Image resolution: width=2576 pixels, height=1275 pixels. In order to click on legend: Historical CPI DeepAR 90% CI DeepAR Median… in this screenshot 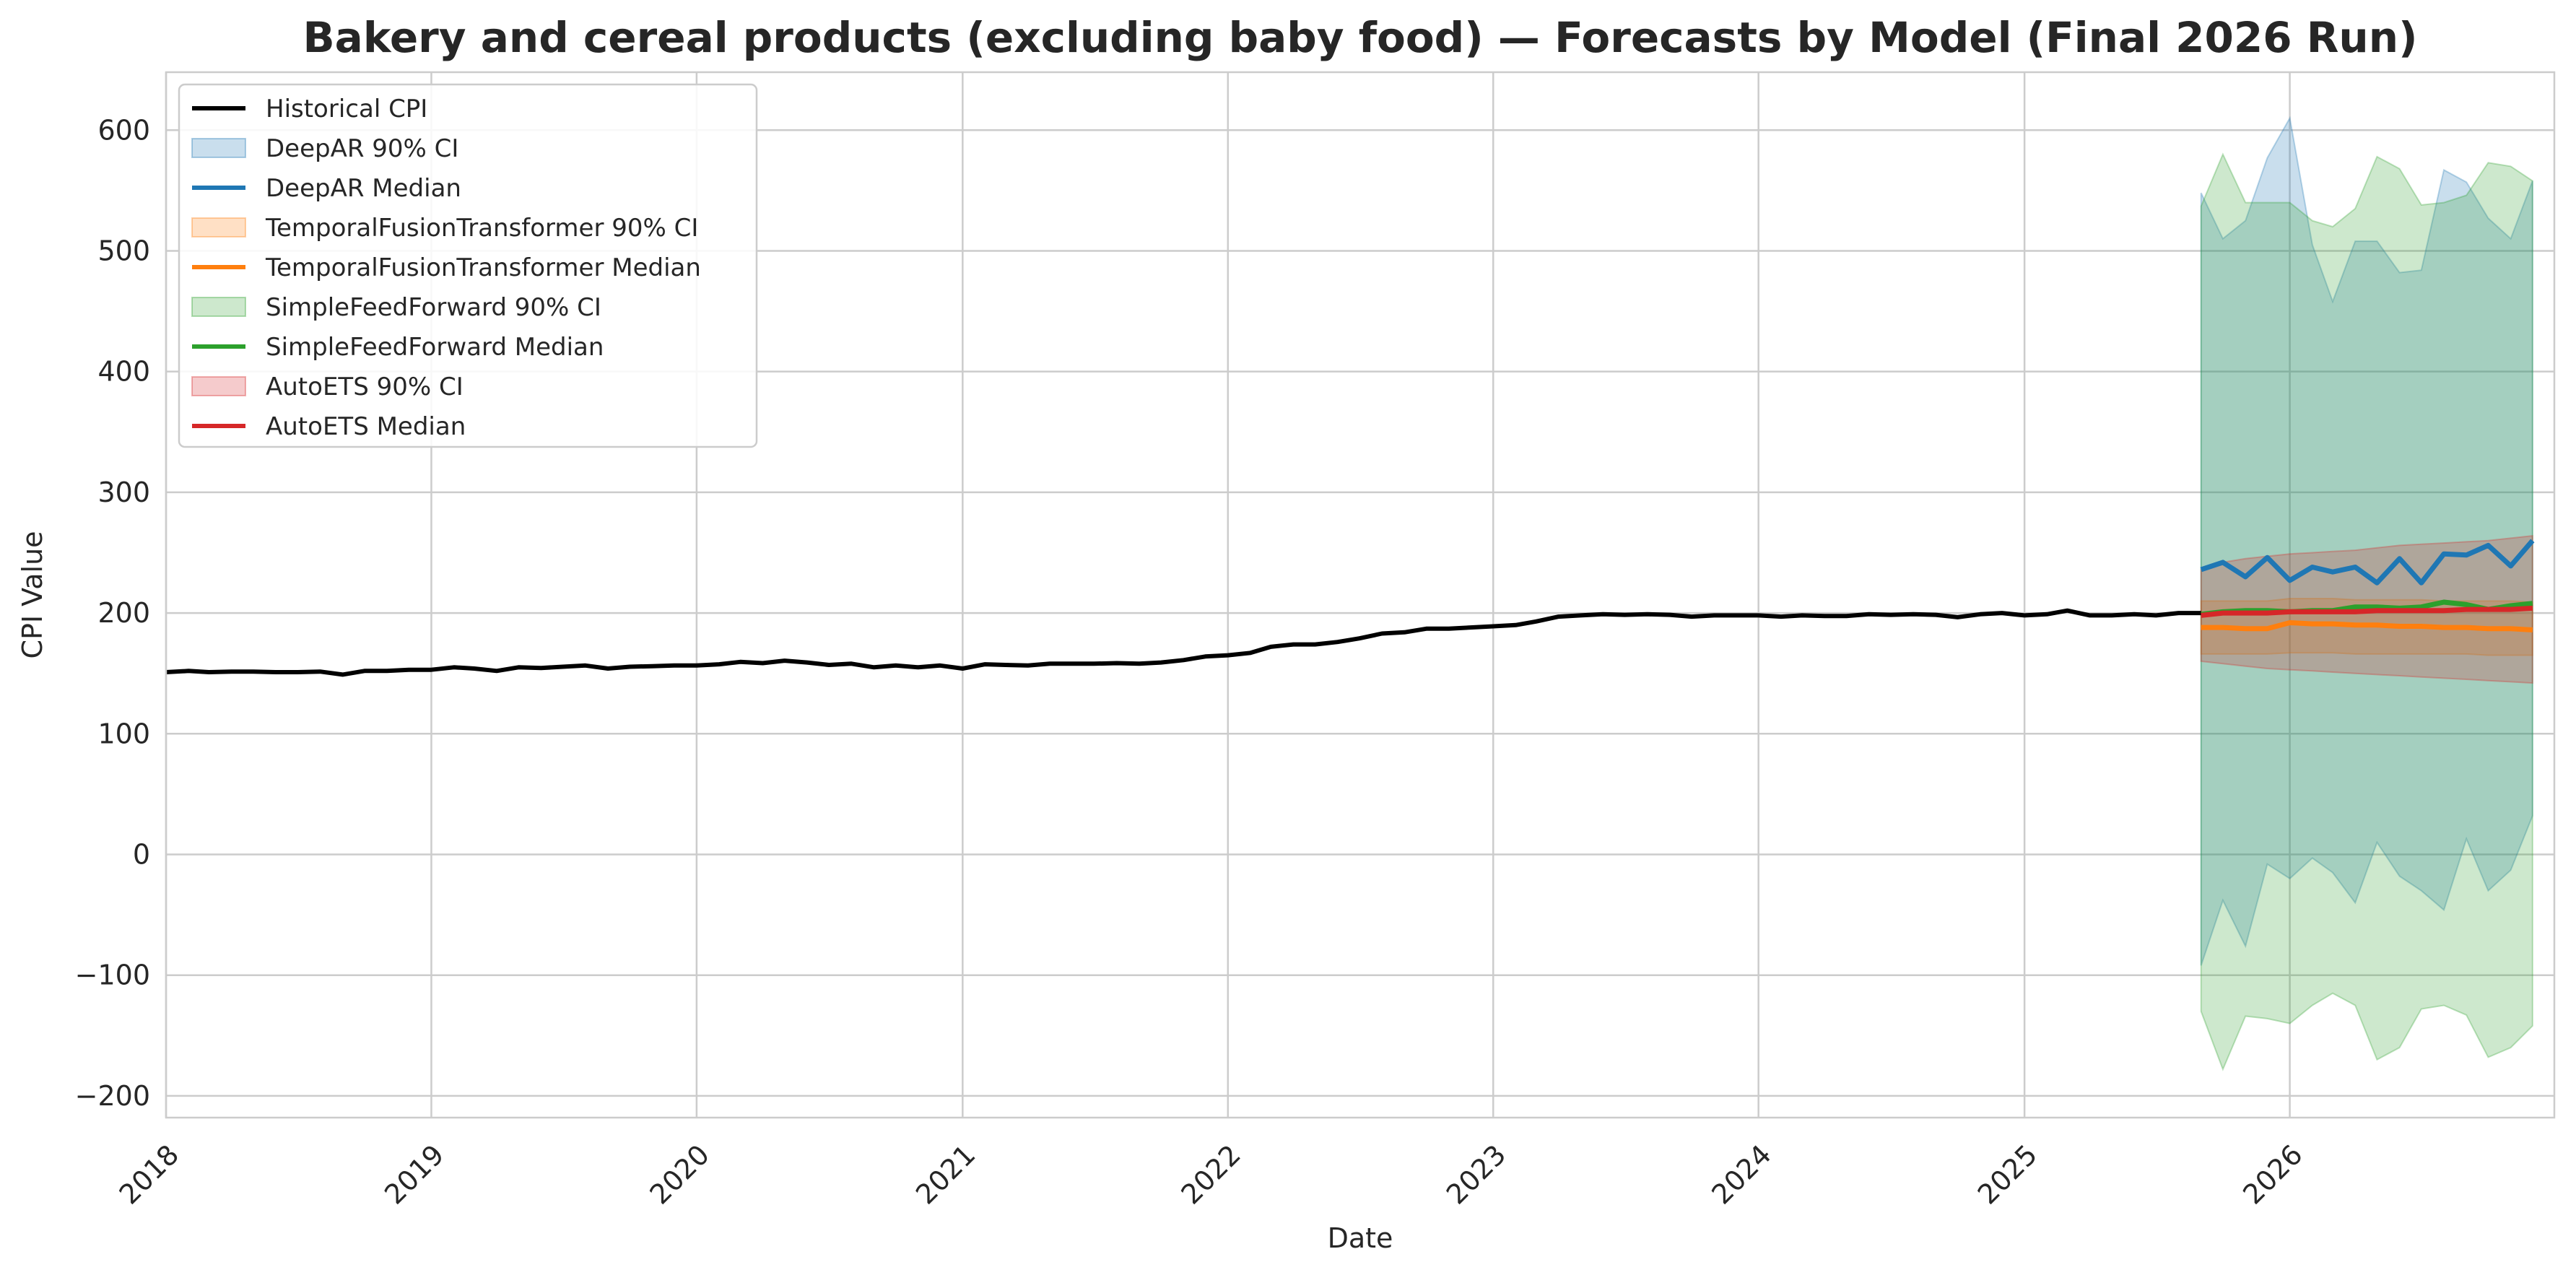, I will do `click(468, 265)`.